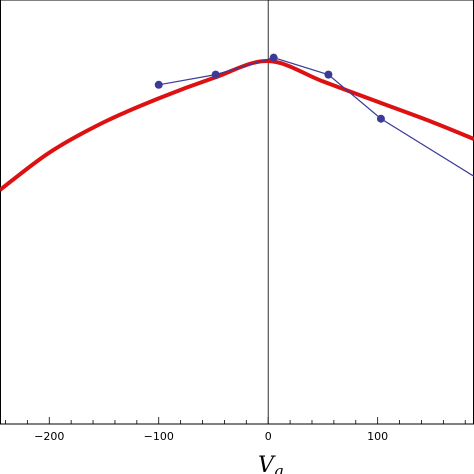  What do you see at coordinates (49, 436) in the screenshot?
I see `x-tick-label: −200` at bounding box center [49, 436].